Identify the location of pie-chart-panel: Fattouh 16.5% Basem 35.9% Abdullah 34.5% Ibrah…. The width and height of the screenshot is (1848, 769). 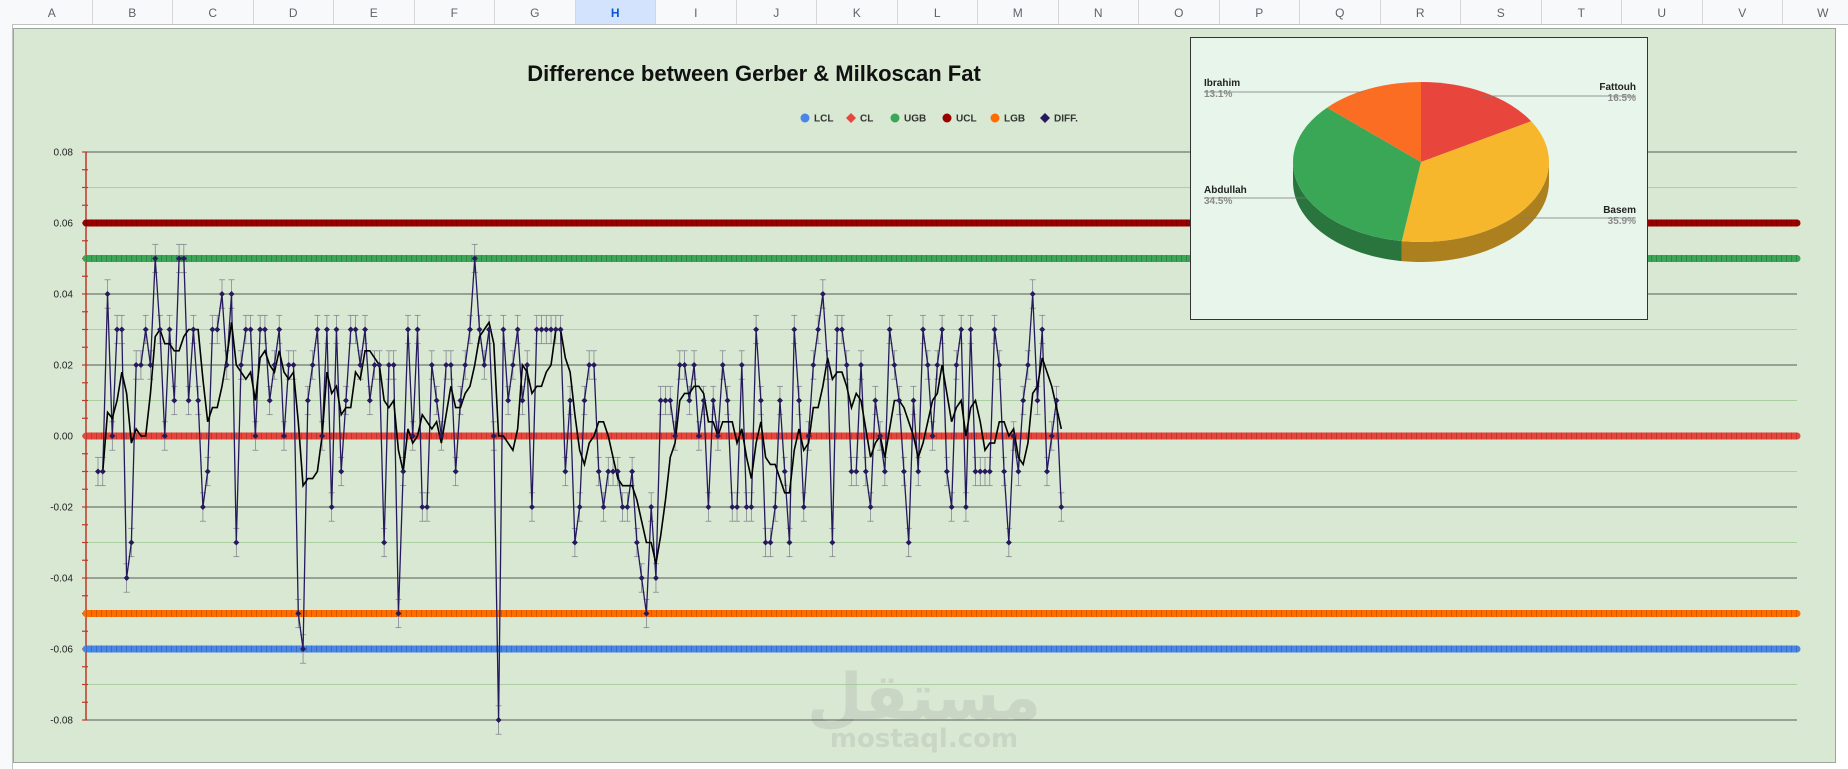
(1419, 178).